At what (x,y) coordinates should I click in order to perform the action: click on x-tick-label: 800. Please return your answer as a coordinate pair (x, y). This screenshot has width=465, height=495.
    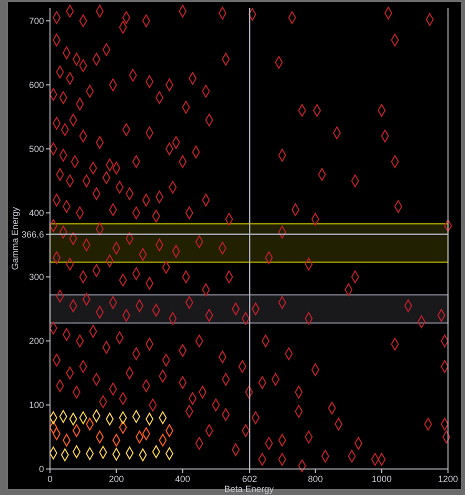
    Looking at the image, I should click on (315, 479).